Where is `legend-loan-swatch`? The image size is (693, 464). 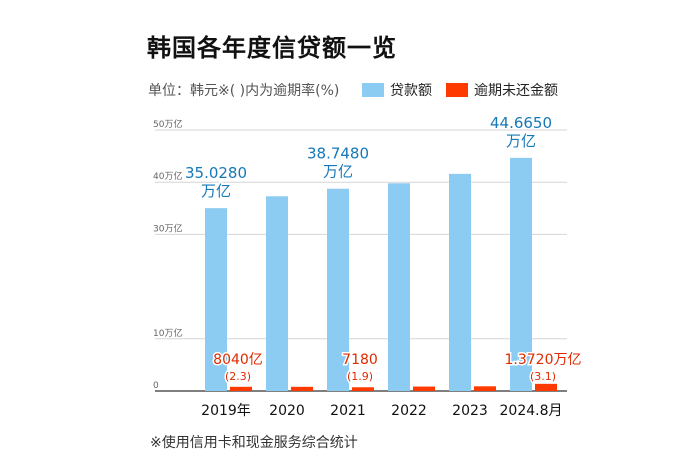
legend-loan-swatch is located at coordinates (373, 90).